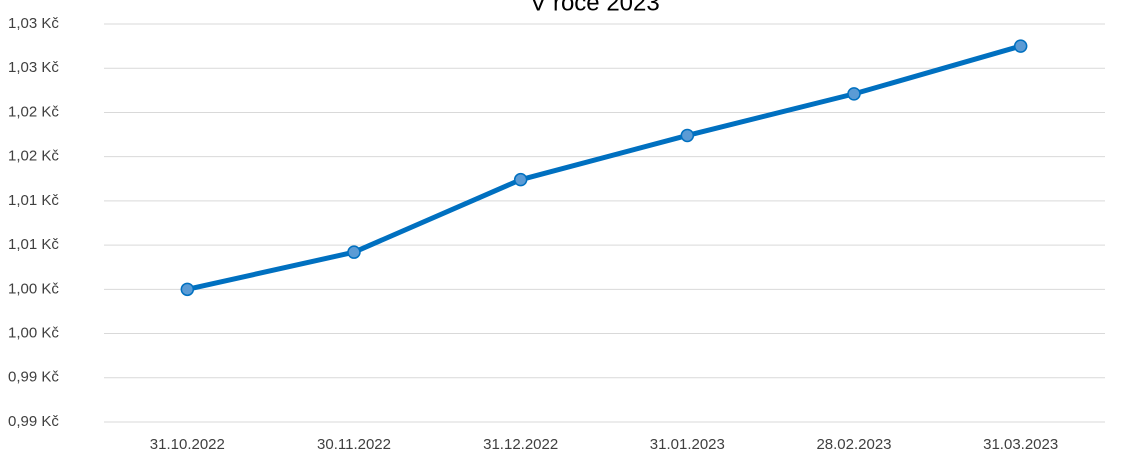 Image resolution: width=1123 pixels, height=467 pixels. I want to click on chart-title: V roce 2023, so click(594, 8).